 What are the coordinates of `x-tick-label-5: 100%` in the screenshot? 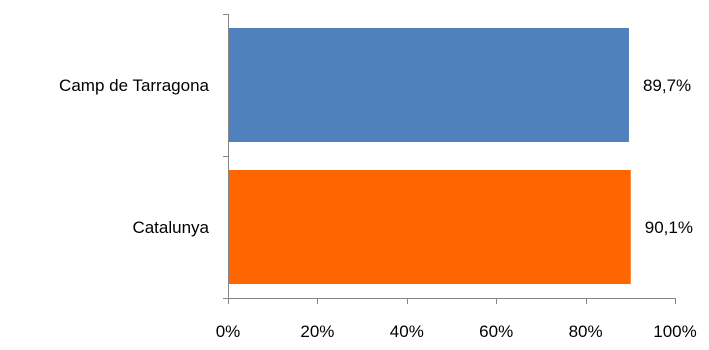 It's located at (674, 331).